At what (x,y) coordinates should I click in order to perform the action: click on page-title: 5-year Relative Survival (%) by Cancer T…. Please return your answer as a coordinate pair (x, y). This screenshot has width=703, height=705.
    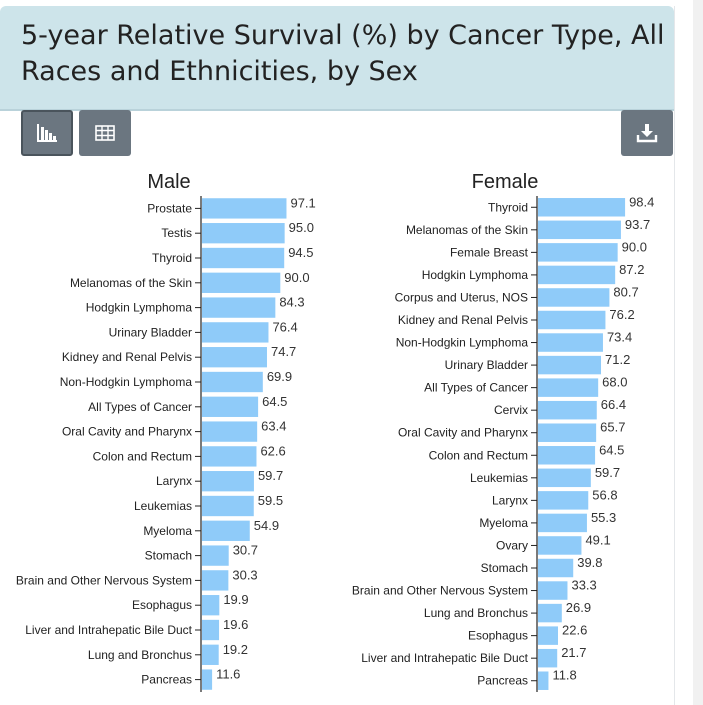
    Looking at the image, I should click on (343, 53).